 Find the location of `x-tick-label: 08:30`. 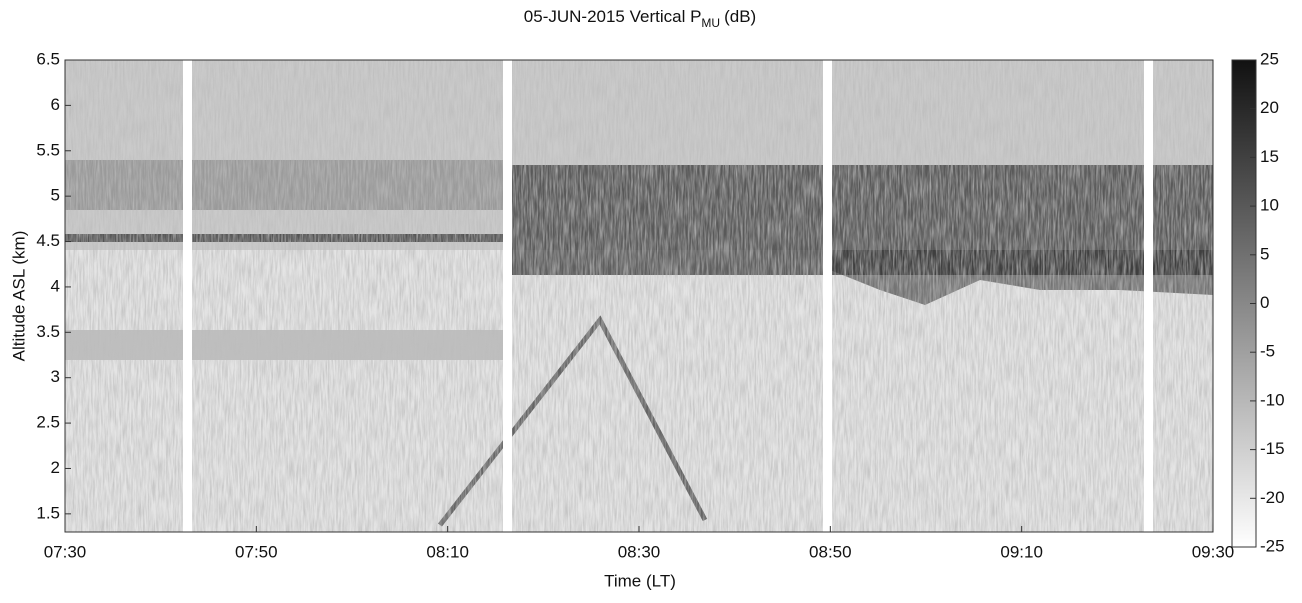

x-tick-label: 08:30 is located at coordinates (639, 551).